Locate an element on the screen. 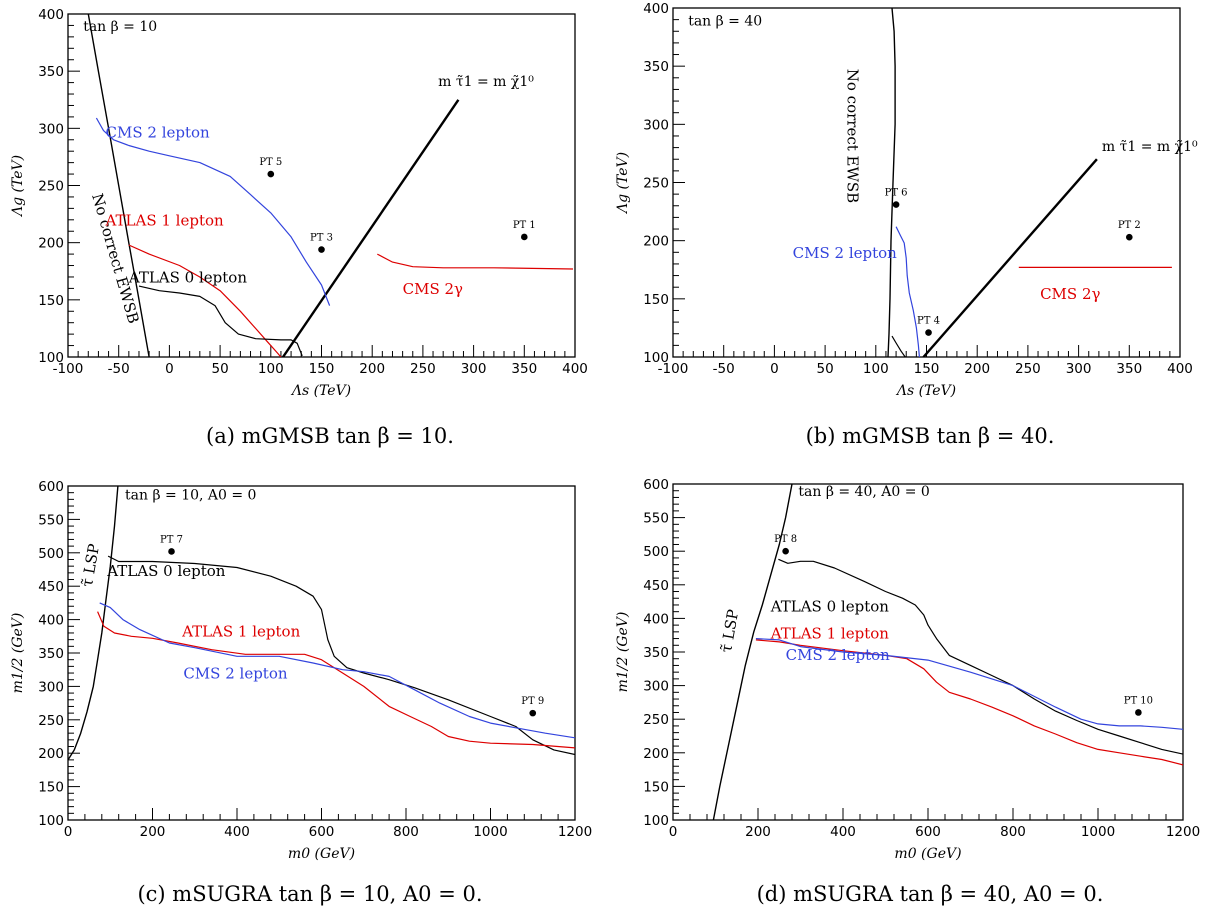 The image size is (1205, 920). caption-d: (d) mSUGRA tan β = 40, A0 = 0. is located at coordinates (930, 894).